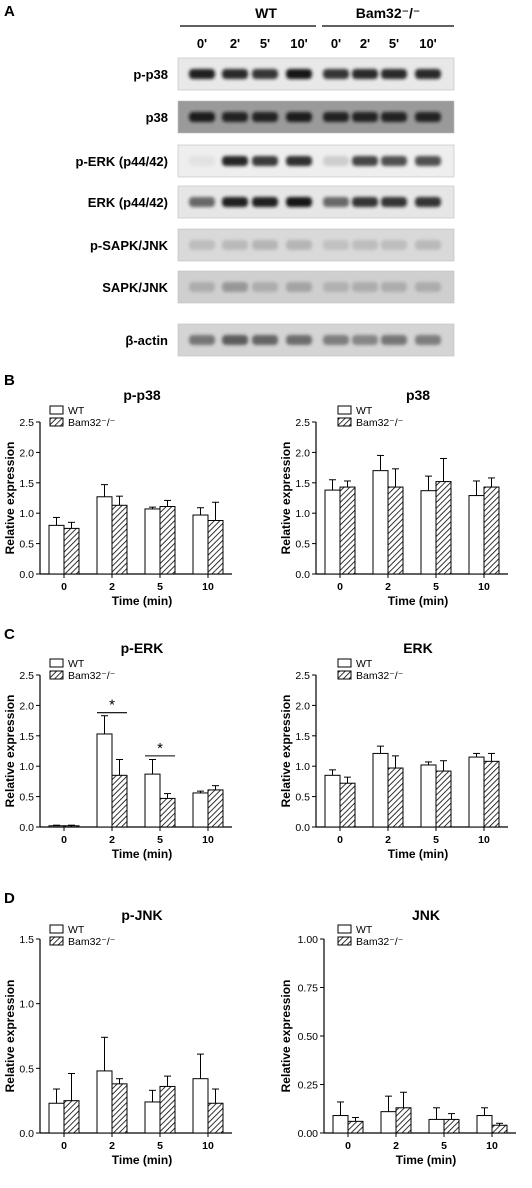 This screenshot has width=532, height=1188. I want to click on significance-star: *, so click(160, 748).